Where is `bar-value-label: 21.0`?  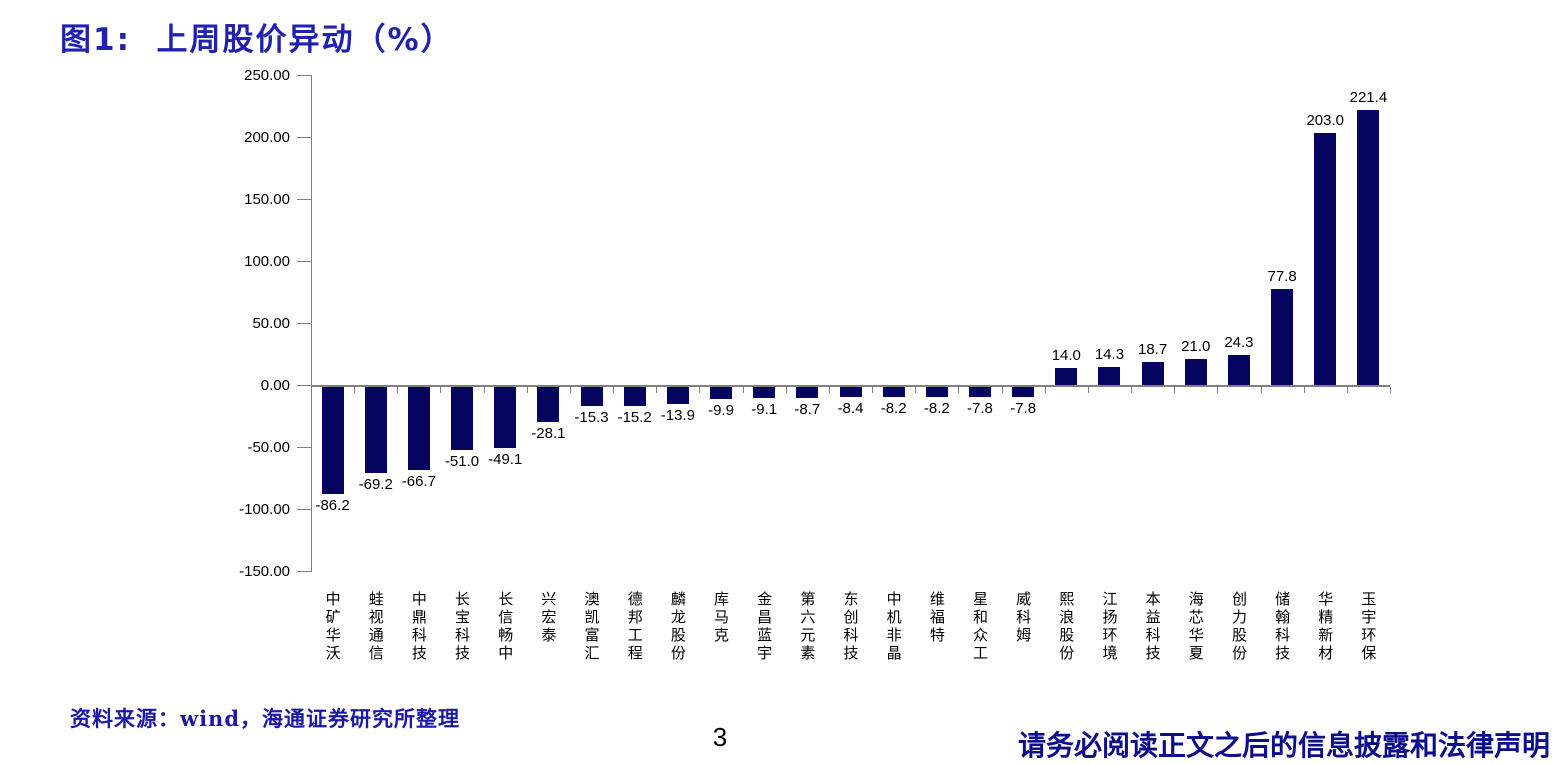 bar-value-label: 21.0 is located at coordinates (1196, 346).